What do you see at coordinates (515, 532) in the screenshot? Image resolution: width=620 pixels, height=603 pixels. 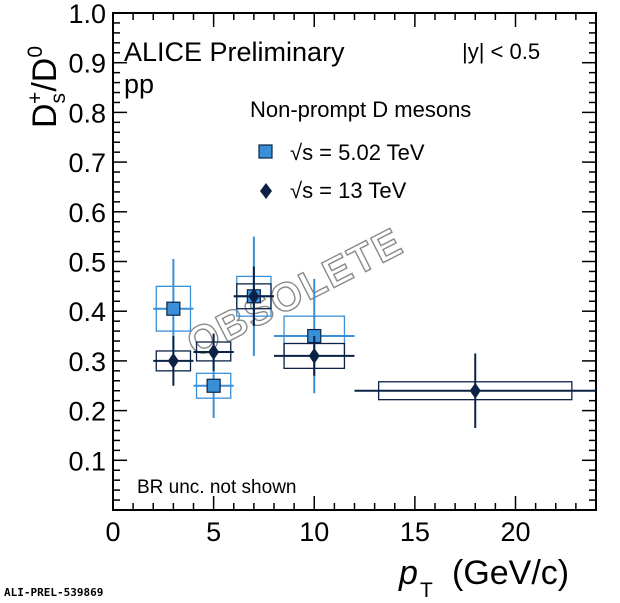 I see `x-tick-label: 20` at bounding box center [515, 532].